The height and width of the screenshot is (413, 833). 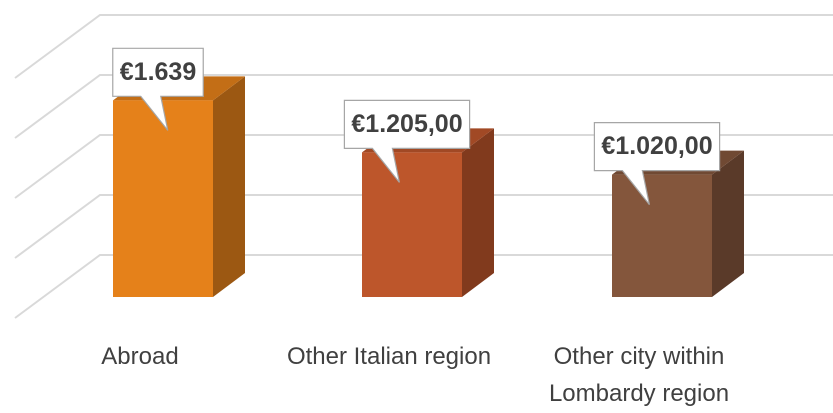 What do you see at coordinates (389, 356) in the screenshot?
I see `x-tick-label: Other Italian region` at bounding box center [389, 356].